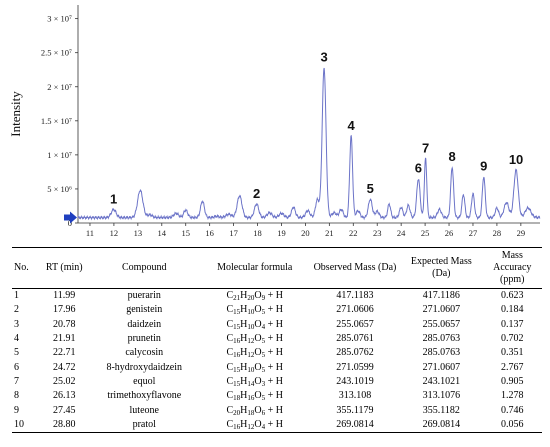  Describe the element at coordinates (15, 114) in the screenshot. I see `y-axis-label: Intensity` at that location.